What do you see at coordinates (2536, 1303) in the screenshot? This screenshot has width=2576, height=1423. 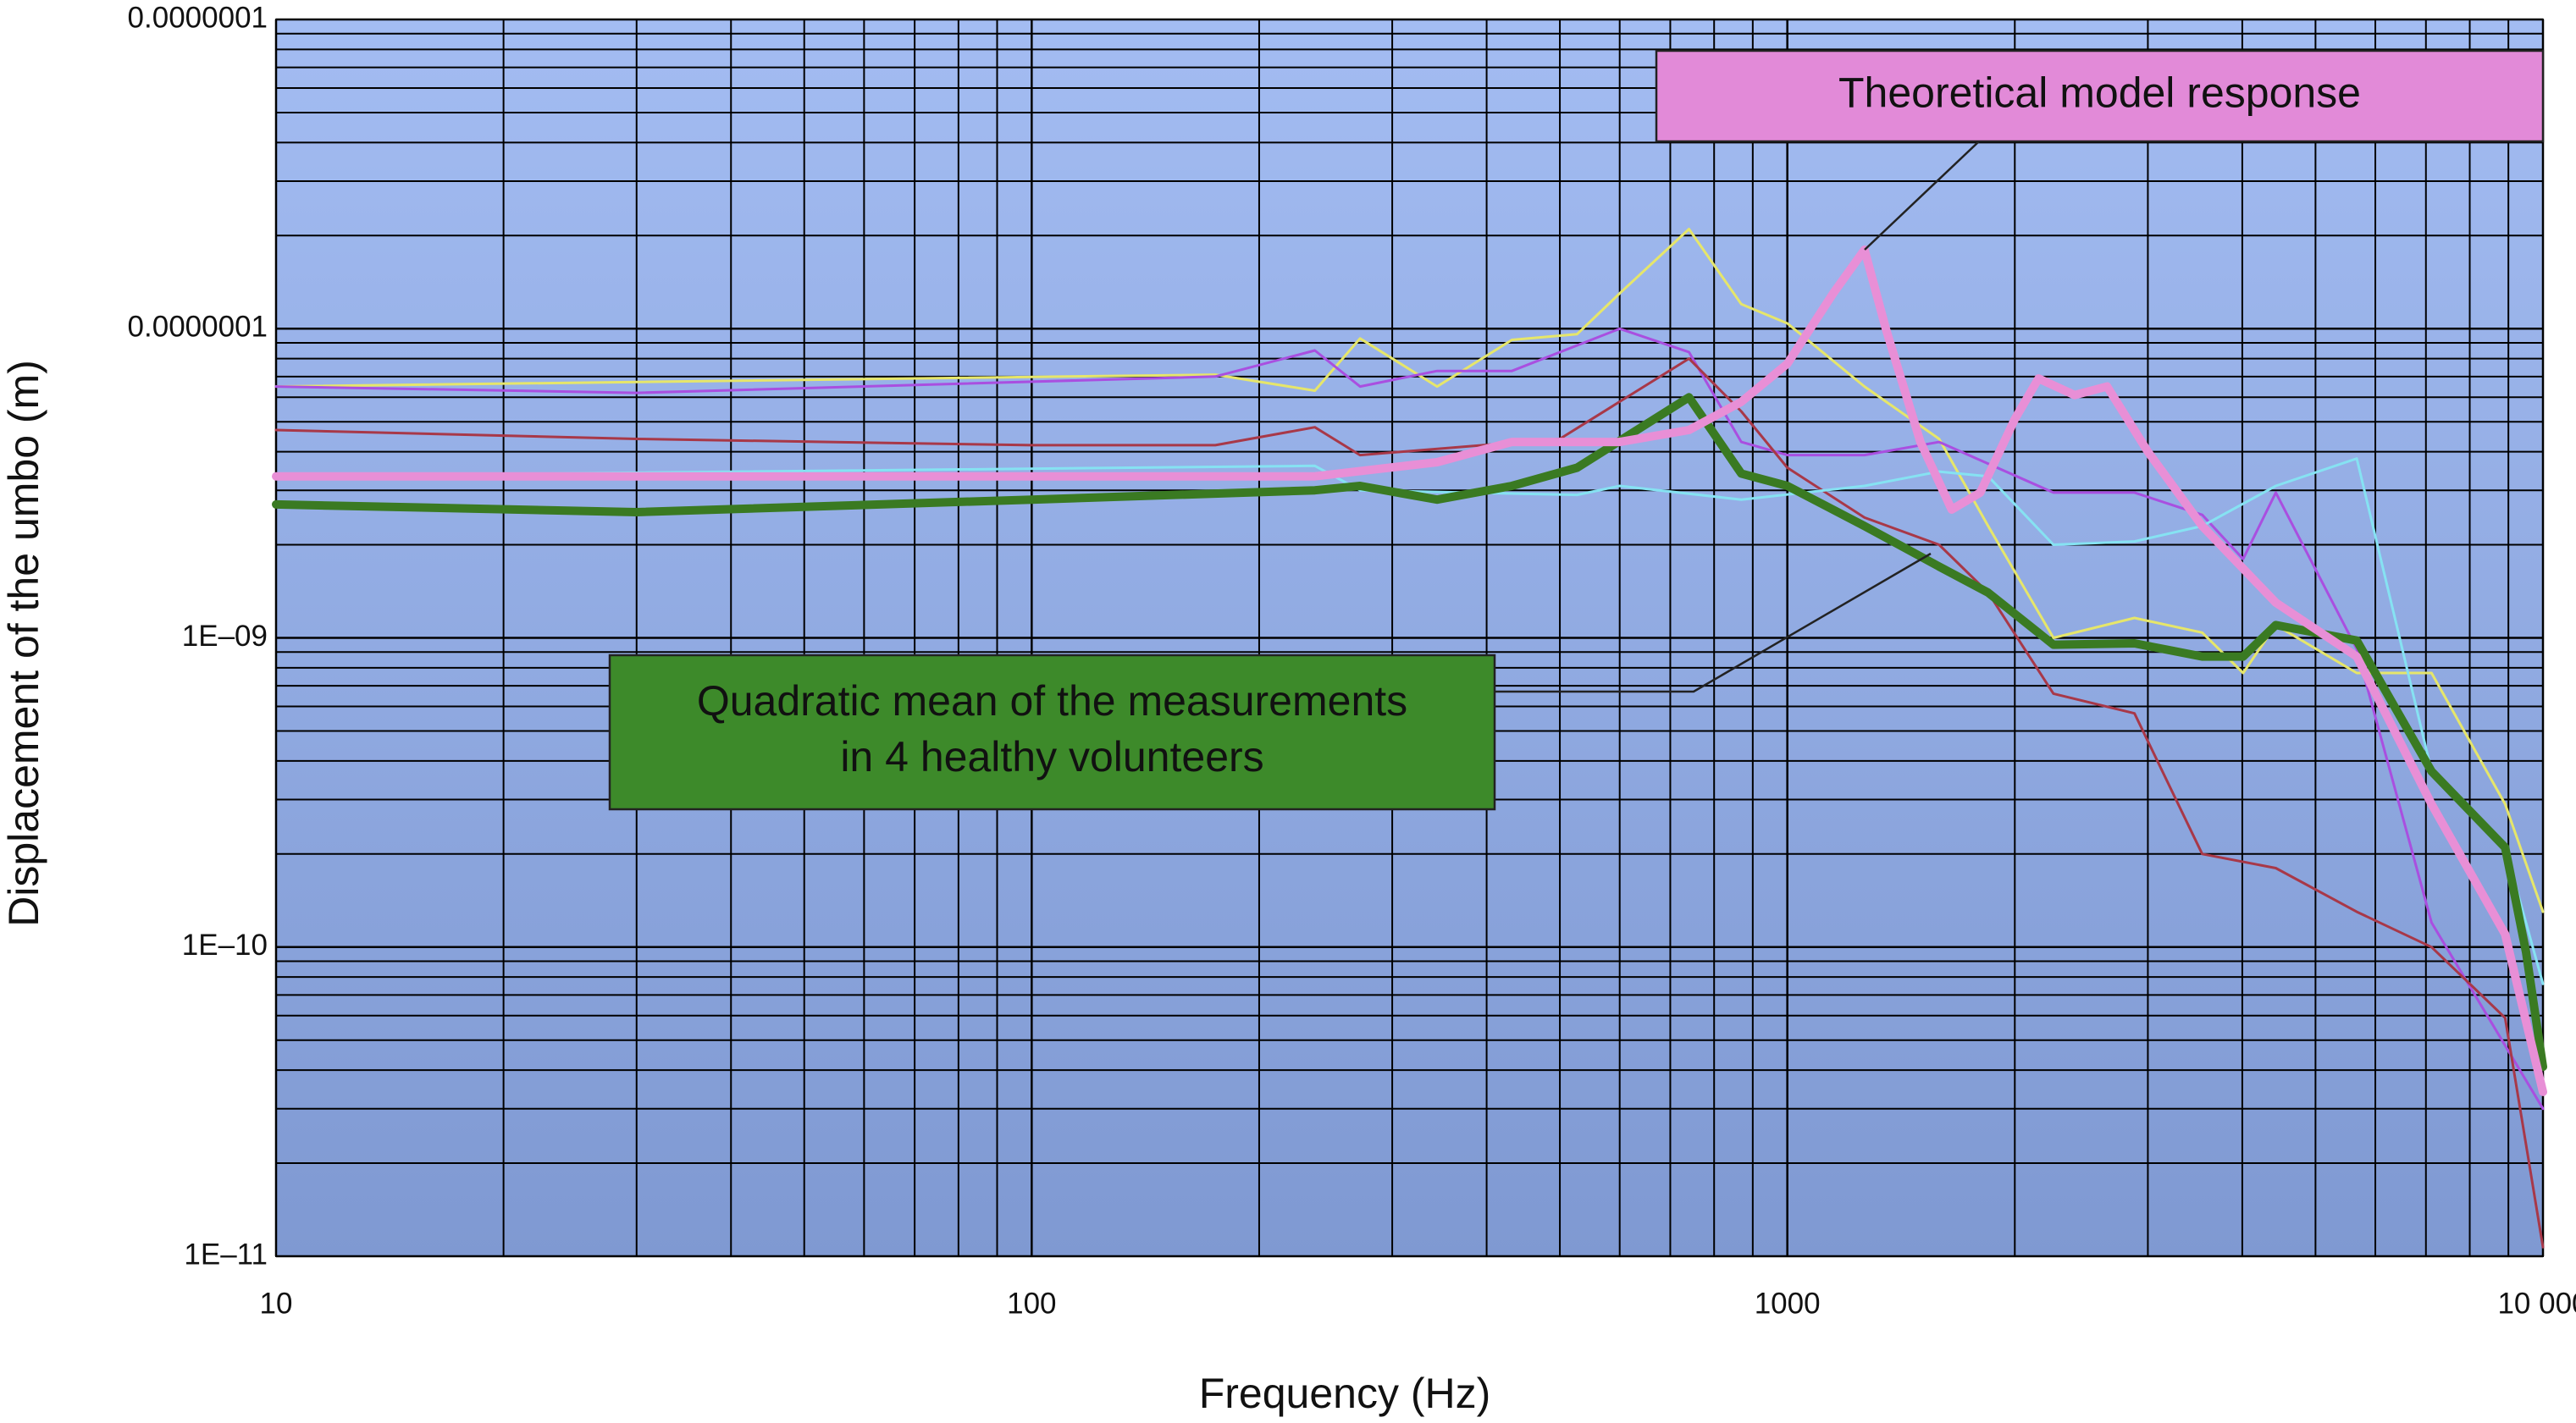 I see `x-tick-label: 10 000` at bounding box center [2536, 1303].